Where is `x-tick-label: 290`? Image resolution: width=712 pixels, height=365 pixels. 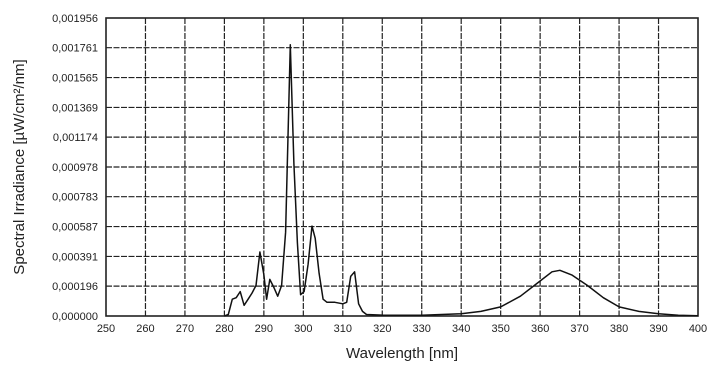
x-tick-label: 290 is located at coordinates (264, 329).